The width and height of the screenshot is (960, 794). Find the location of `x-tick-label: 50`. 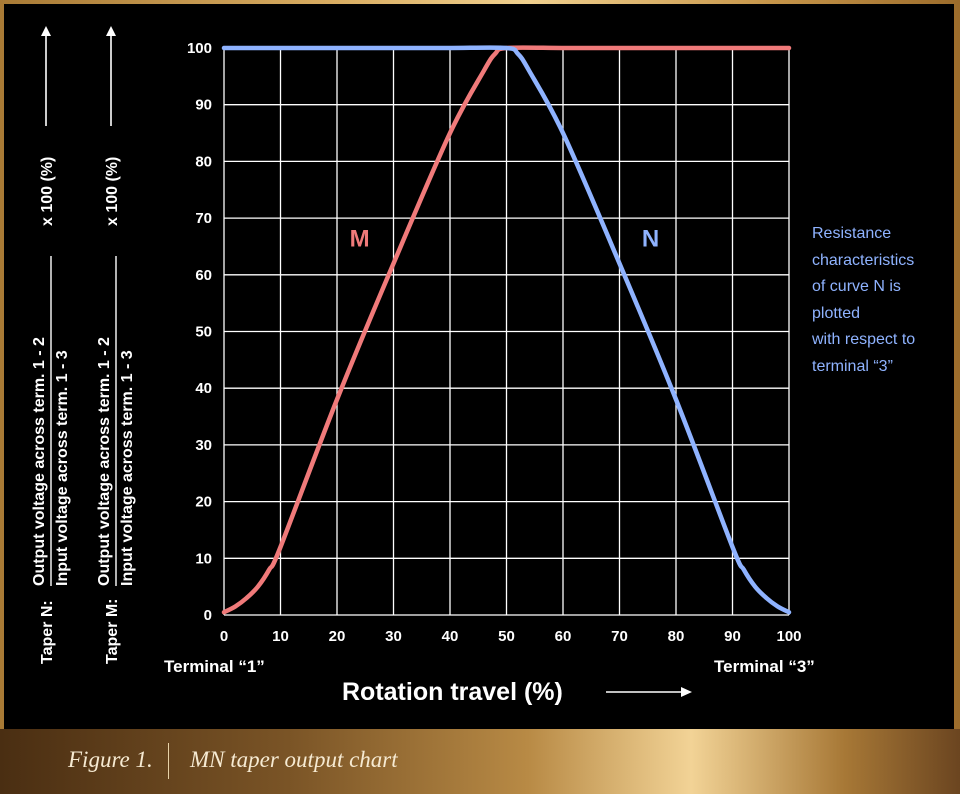

x-tick-label: 50 is located at coordinates (506, 636).